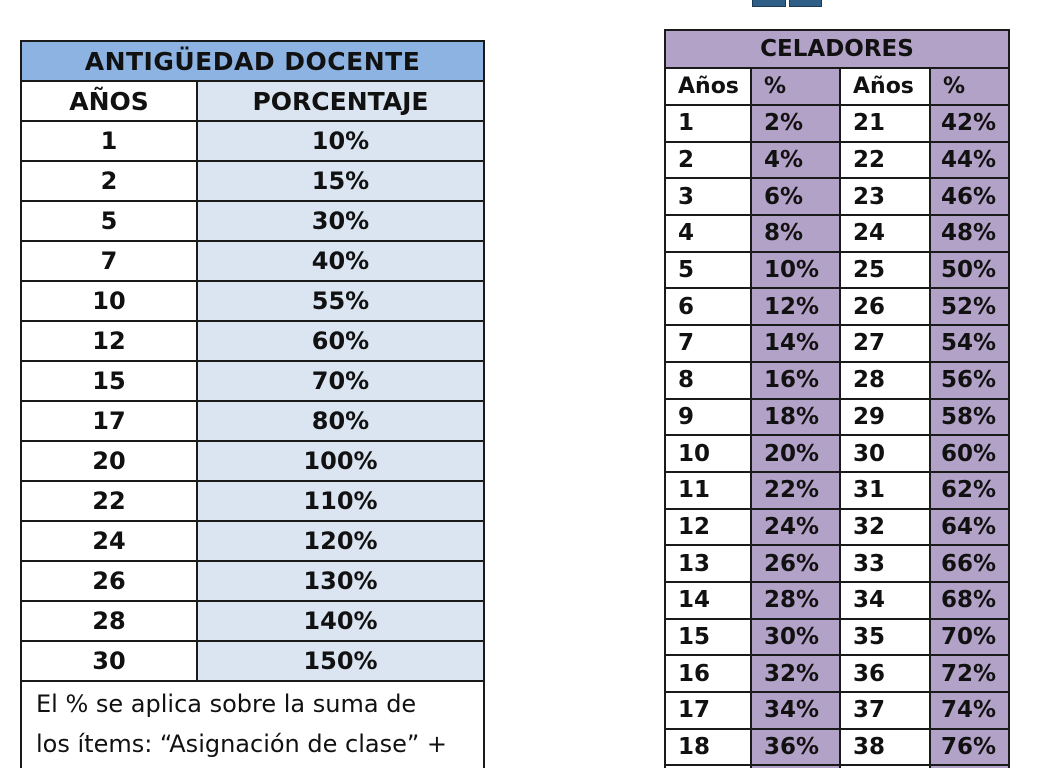 The width and height of the screenshot is (1054, 768). Describe the element at coordinates (708, 233) in the screenshot. I see `anos-cell: 4` at that location.